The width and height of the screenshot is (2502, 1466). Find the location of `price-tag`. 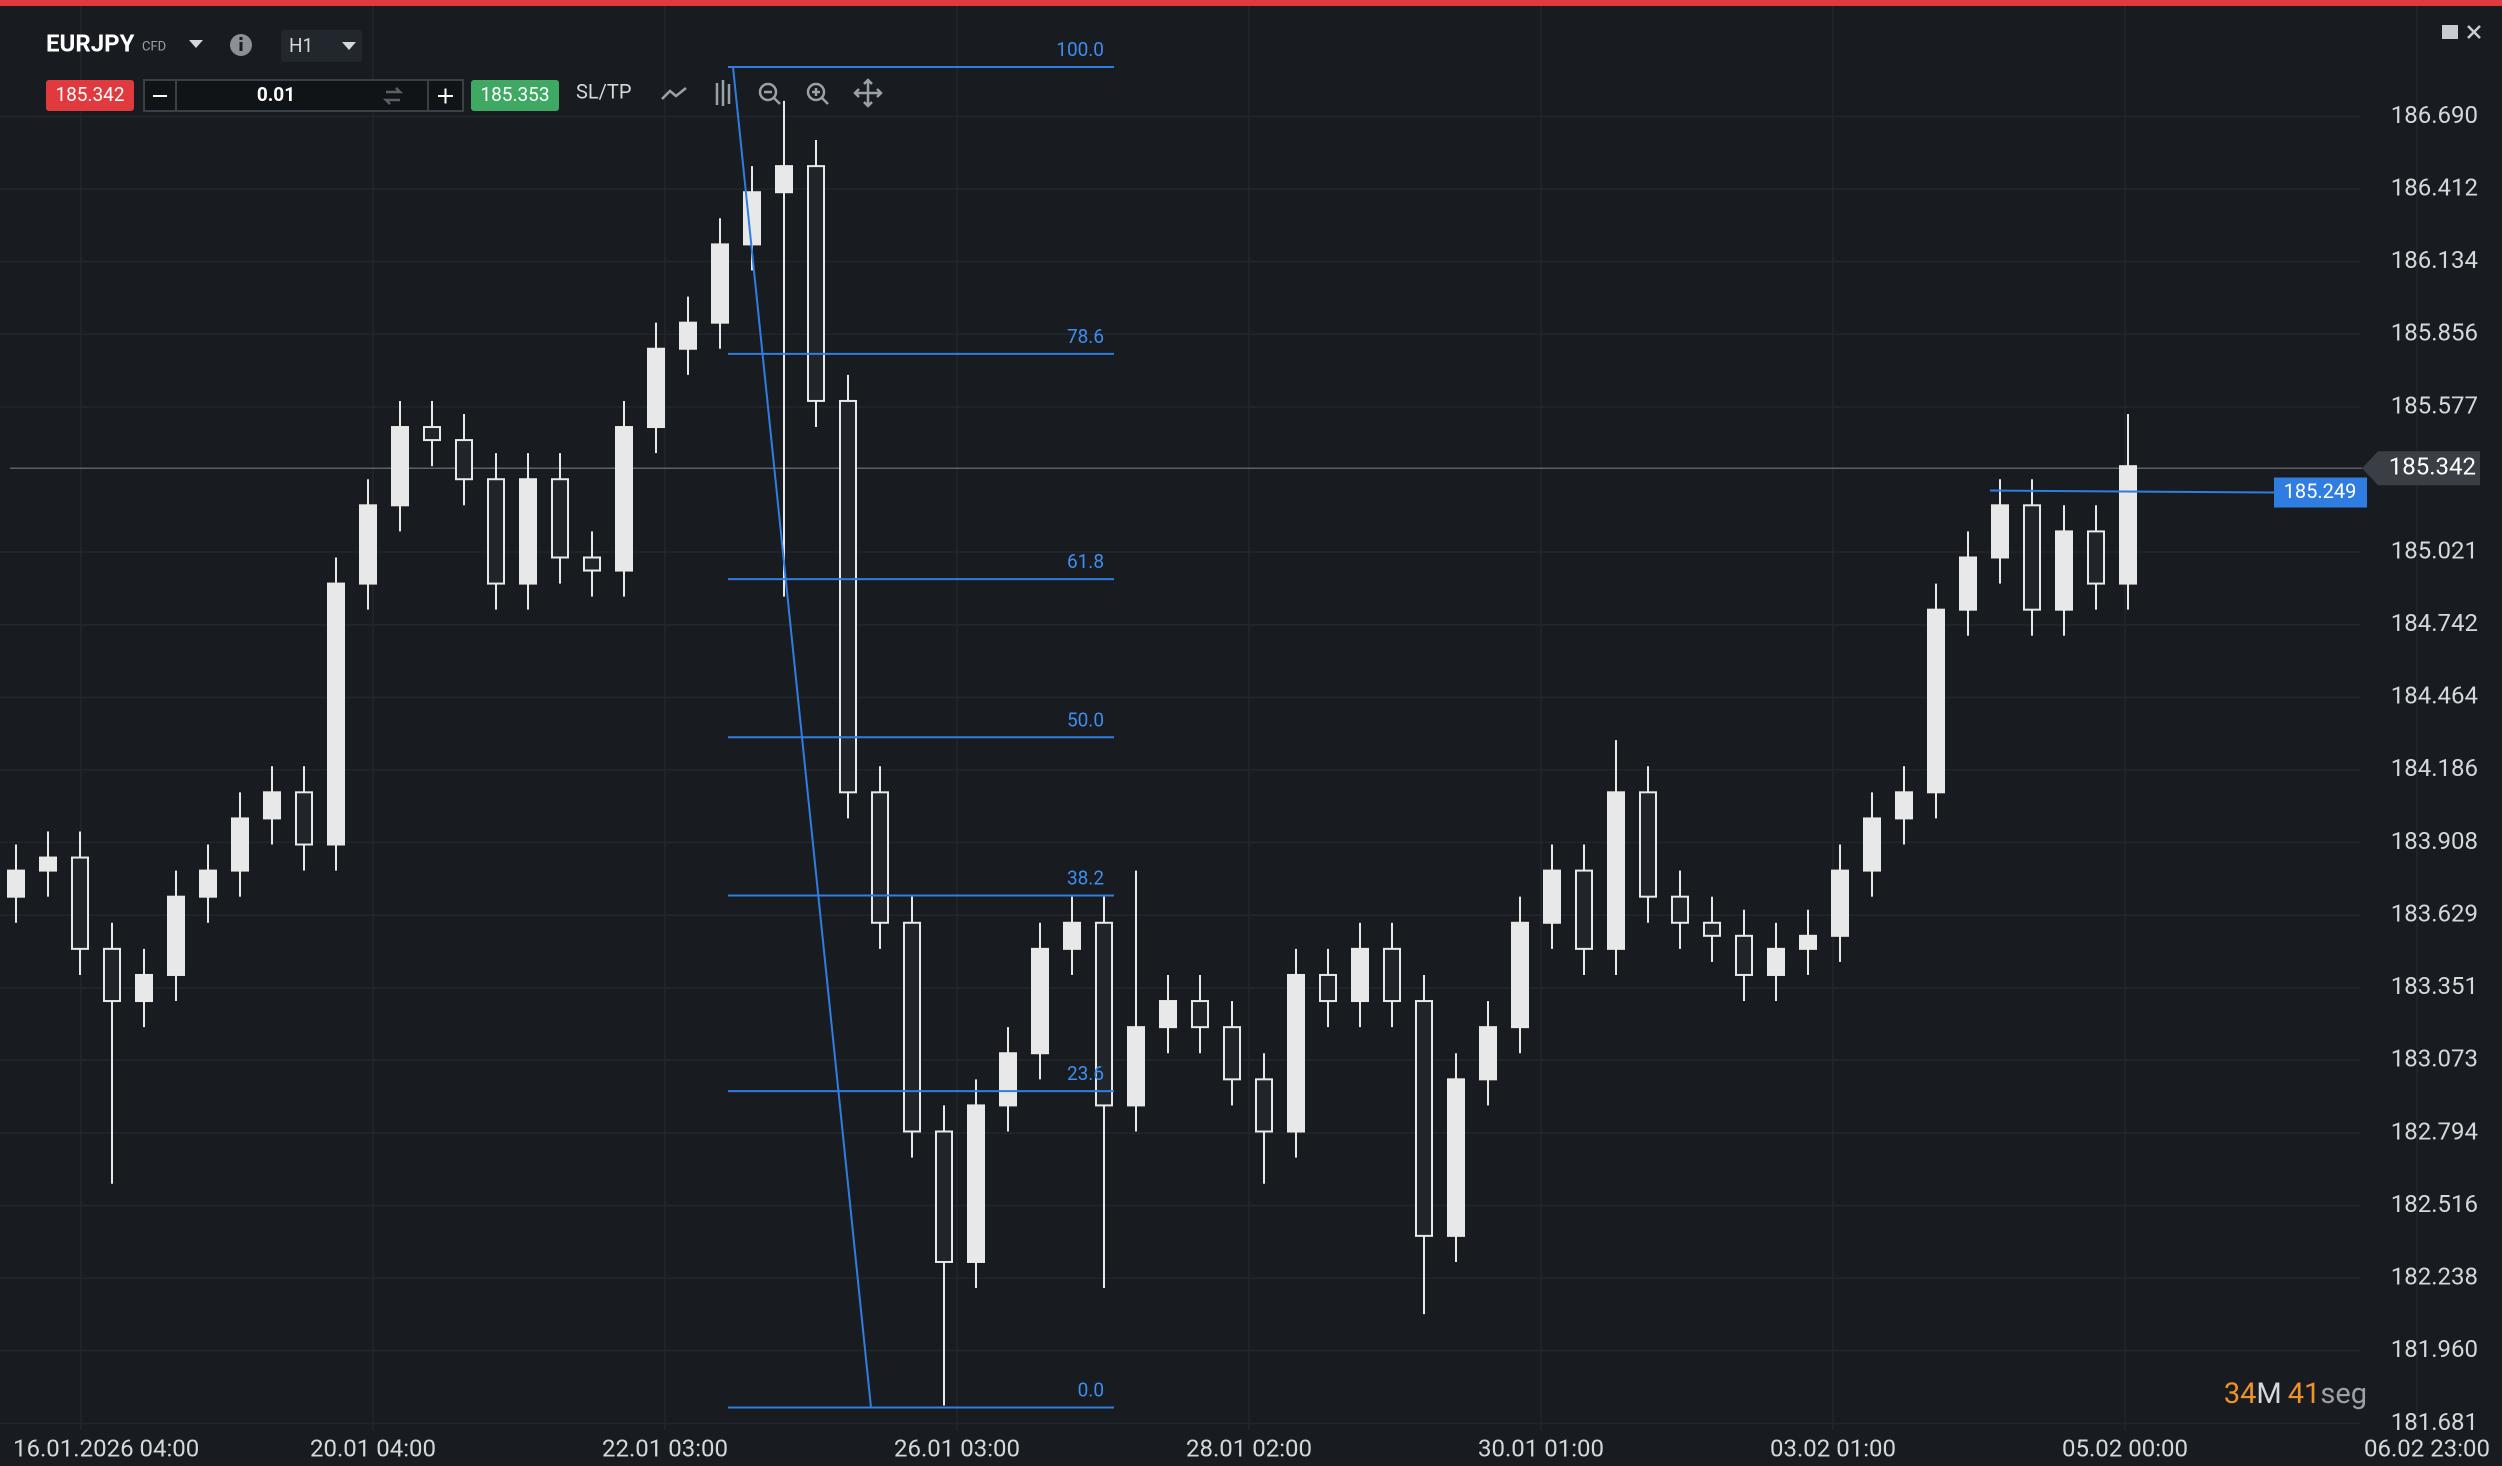

price-tag is located at coordinates (2421, 468).